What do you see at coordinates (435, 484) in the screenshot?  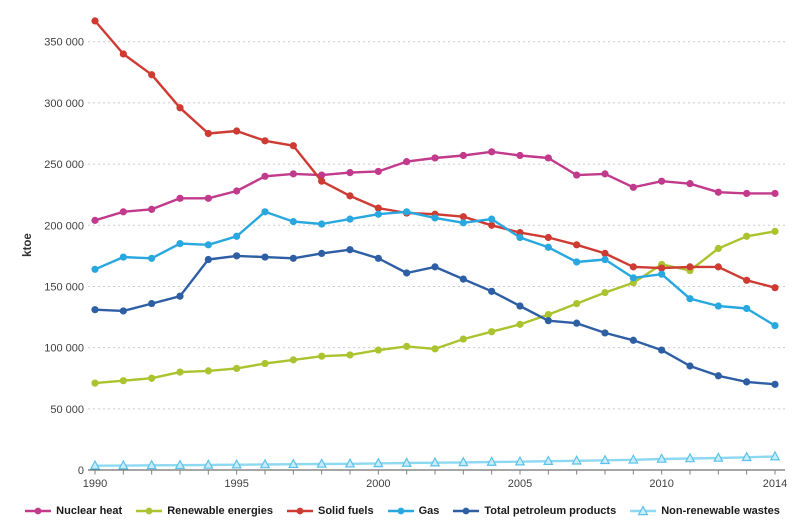 I see `x-tick-labels: 1990 1995 2000 2005 2010 2014` at bounding box center [435, 484].